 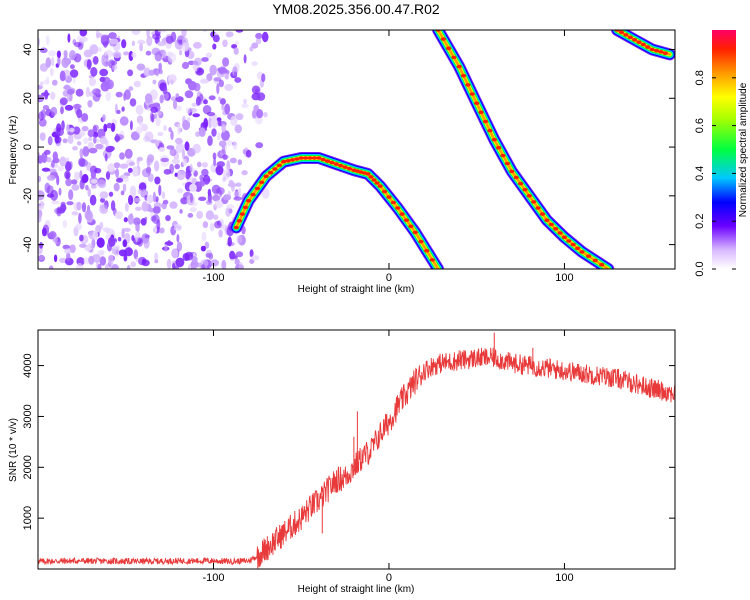 What do you see at coordinates (13, 150) in the screenshot?
I see `spectrogram-y-label: Frequency (Hz)` at bounding box center [13, 150].